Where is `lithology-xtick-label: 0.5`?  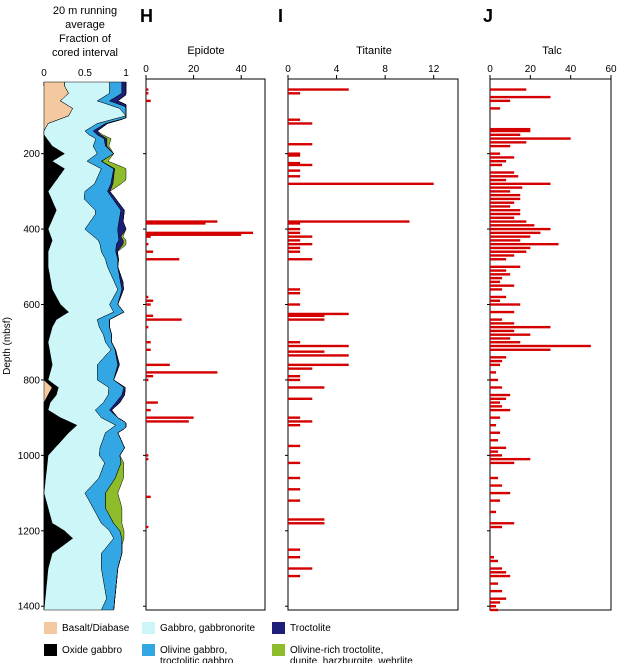 lithology-xtick-label: 0.5 is located at coordinates (85, 73).